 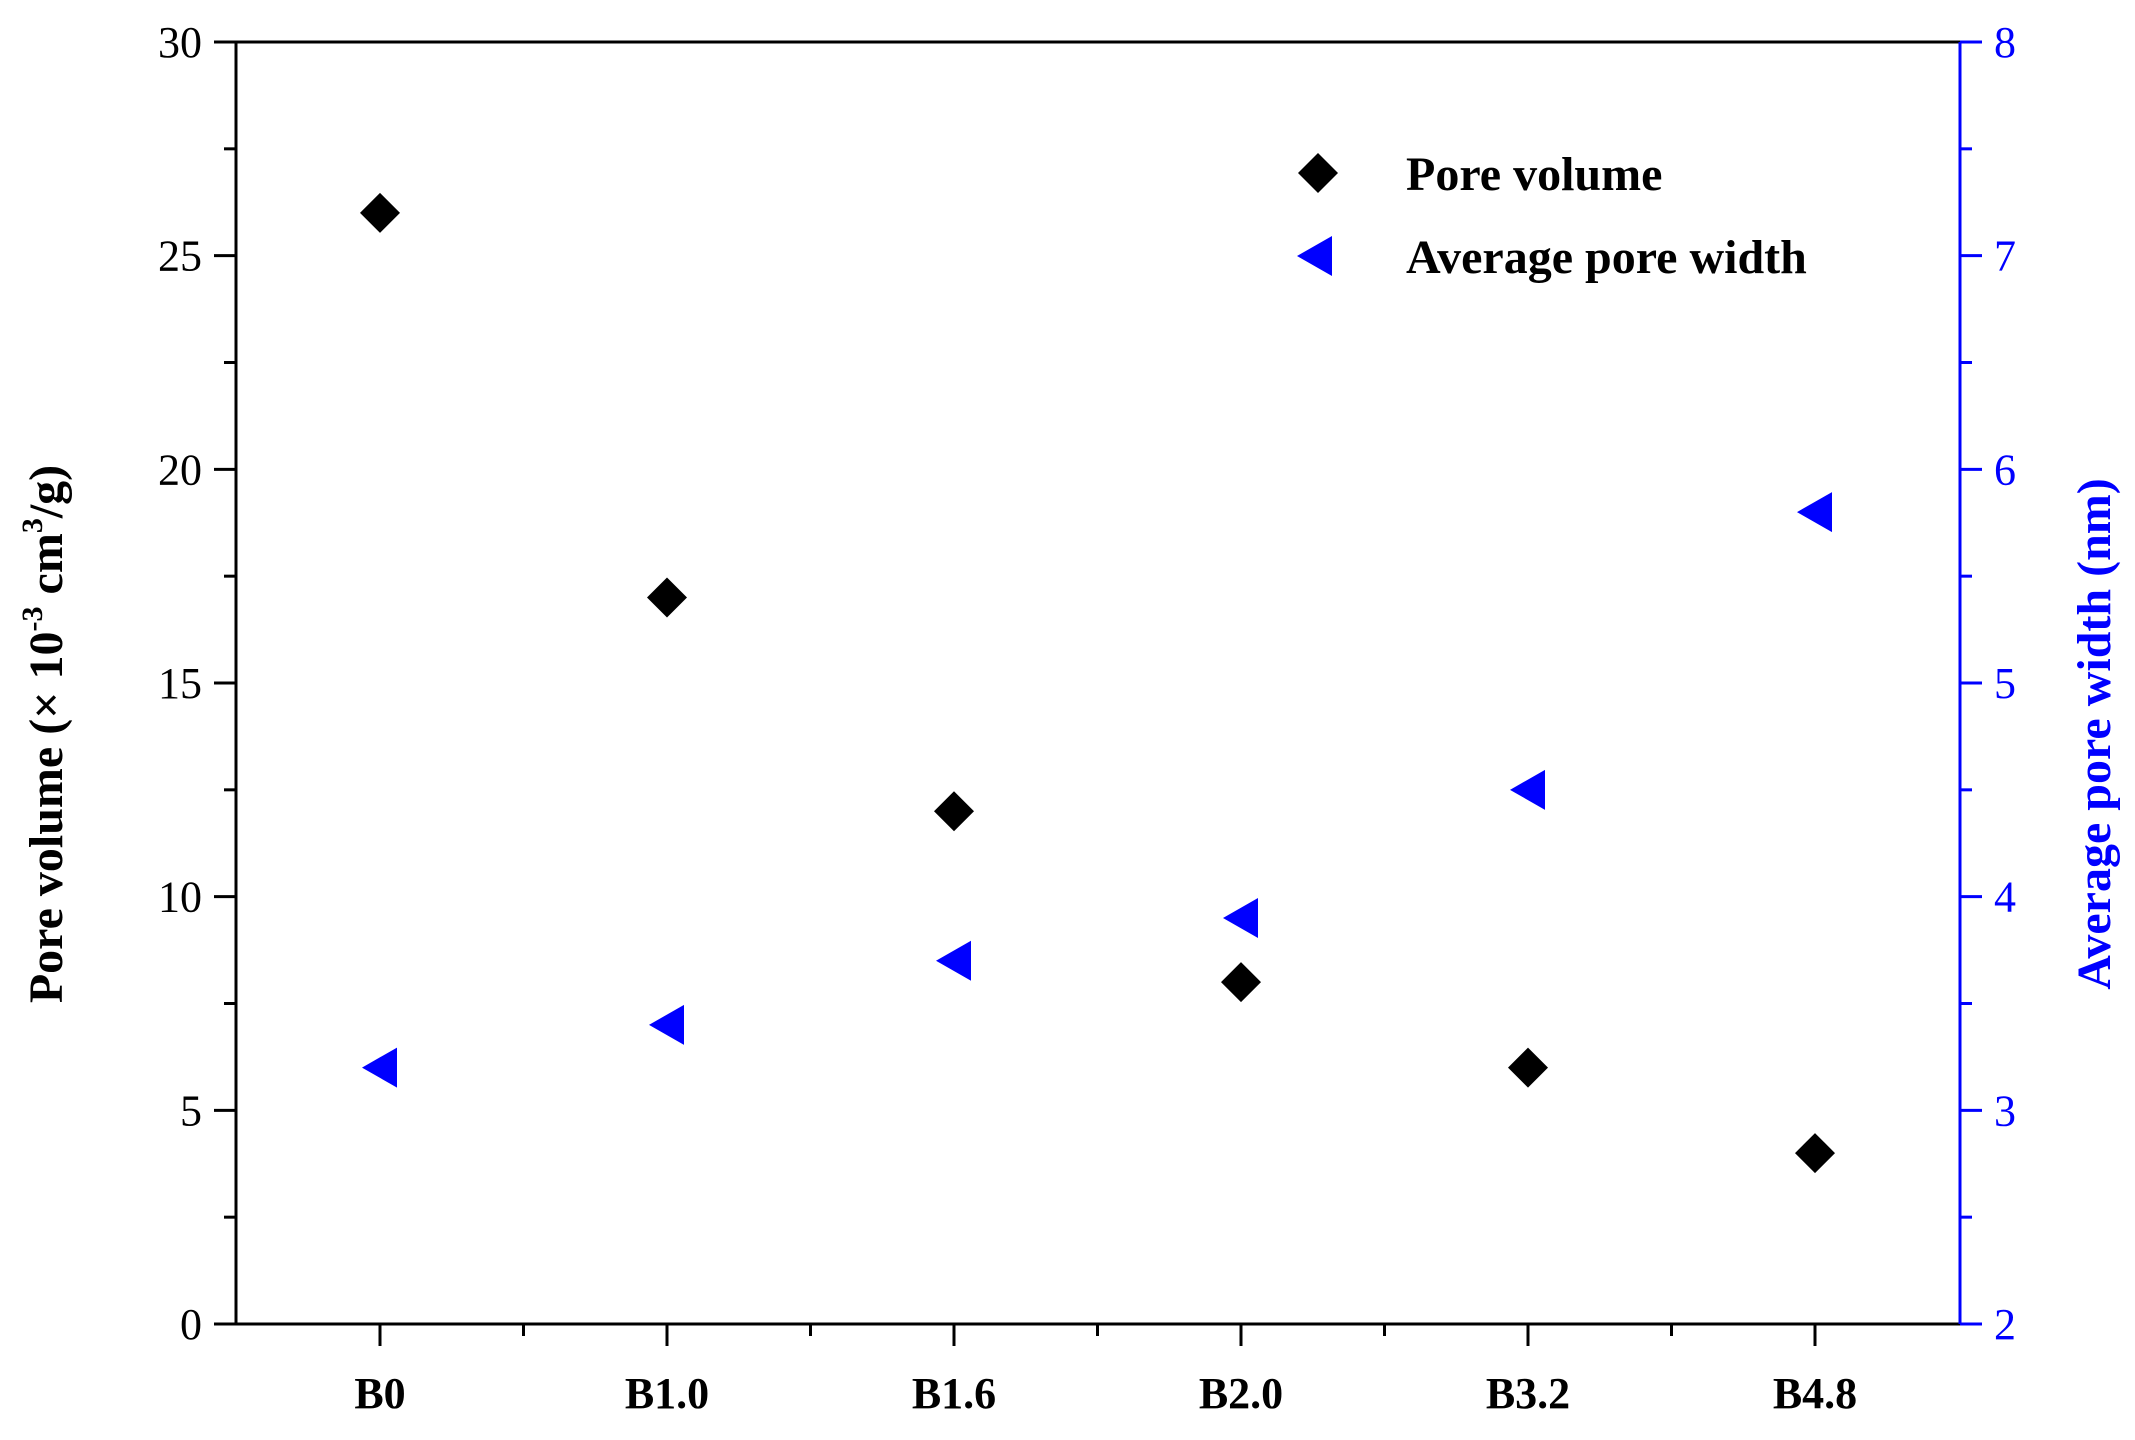 I want to click on legend-label-average-pore-width: Average pore width, so click(x=1606, y=257).